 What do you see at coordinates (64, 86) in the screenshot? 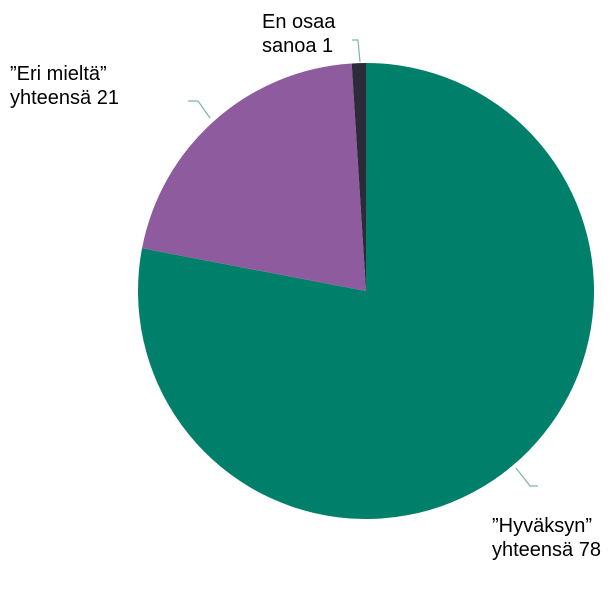
I see `slice-label: ”Eri mieltä” yhteensä 21` at bounding box center [64, 86].